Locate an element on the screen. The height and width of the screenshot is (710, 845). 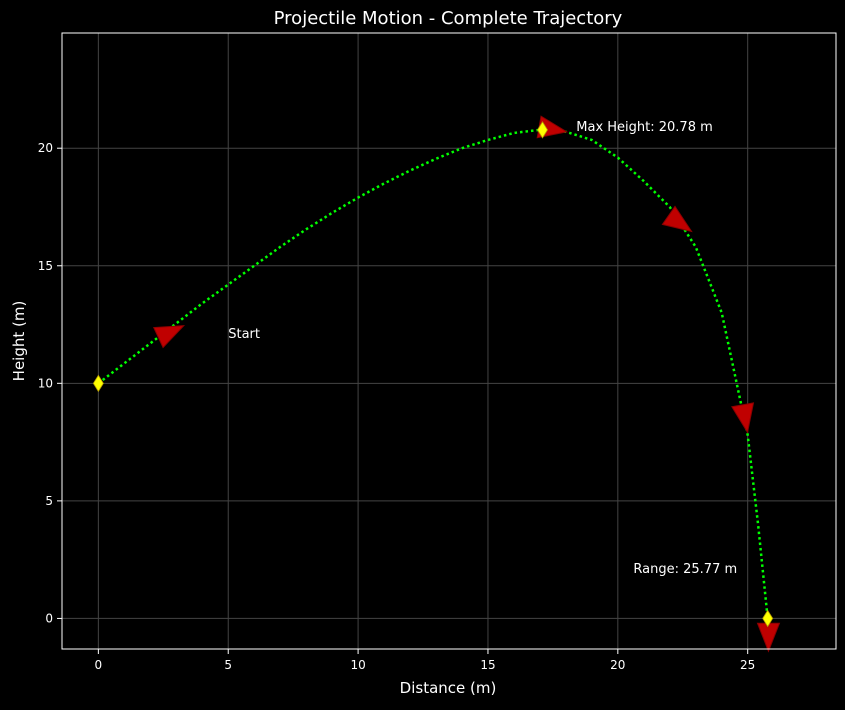
max-height-marker is located at coordinates (542, 130).